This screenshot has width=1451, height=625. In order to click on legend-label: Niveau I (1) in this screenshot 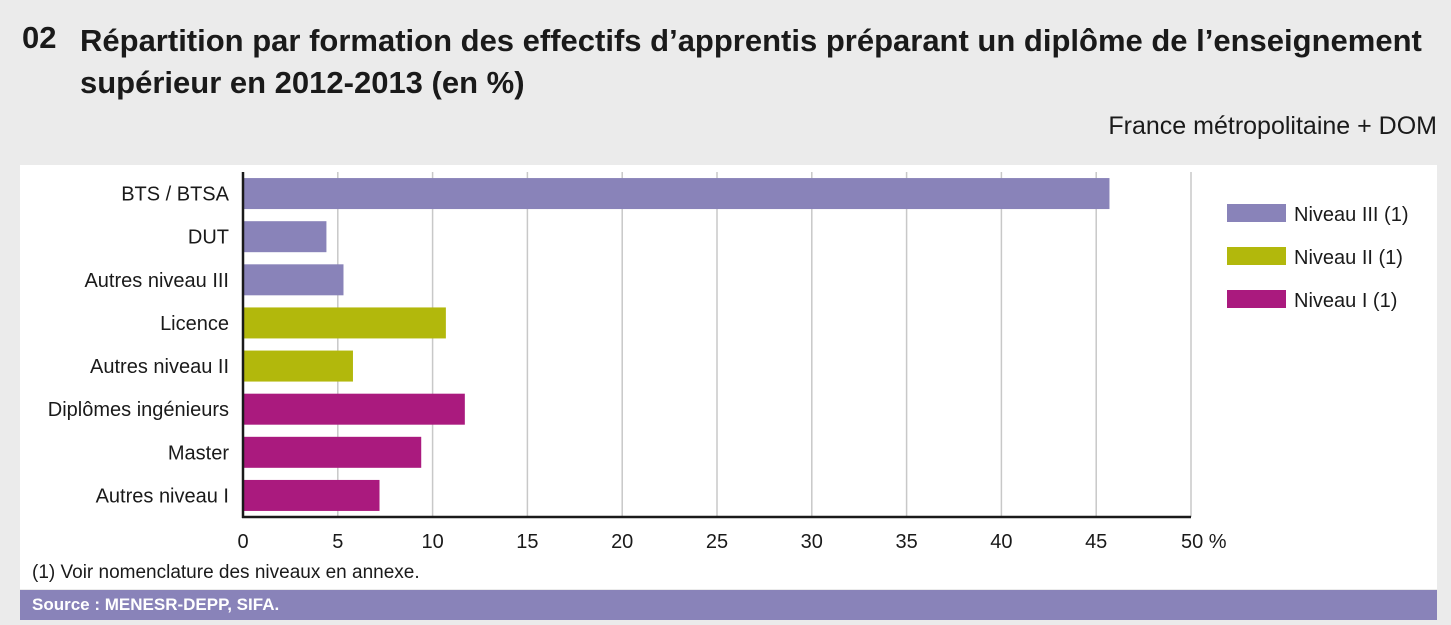, I will do `click(1345, 301)`.